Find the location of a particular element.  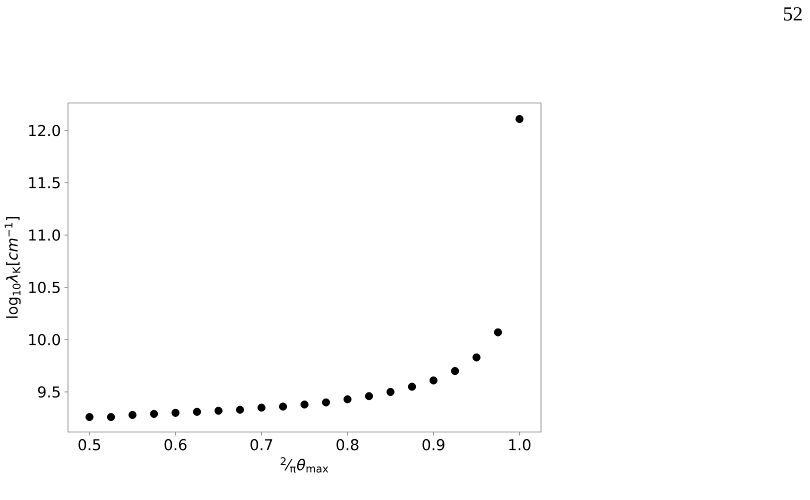

y-tick-label: 10.5 is located at coordinates (44, 288).